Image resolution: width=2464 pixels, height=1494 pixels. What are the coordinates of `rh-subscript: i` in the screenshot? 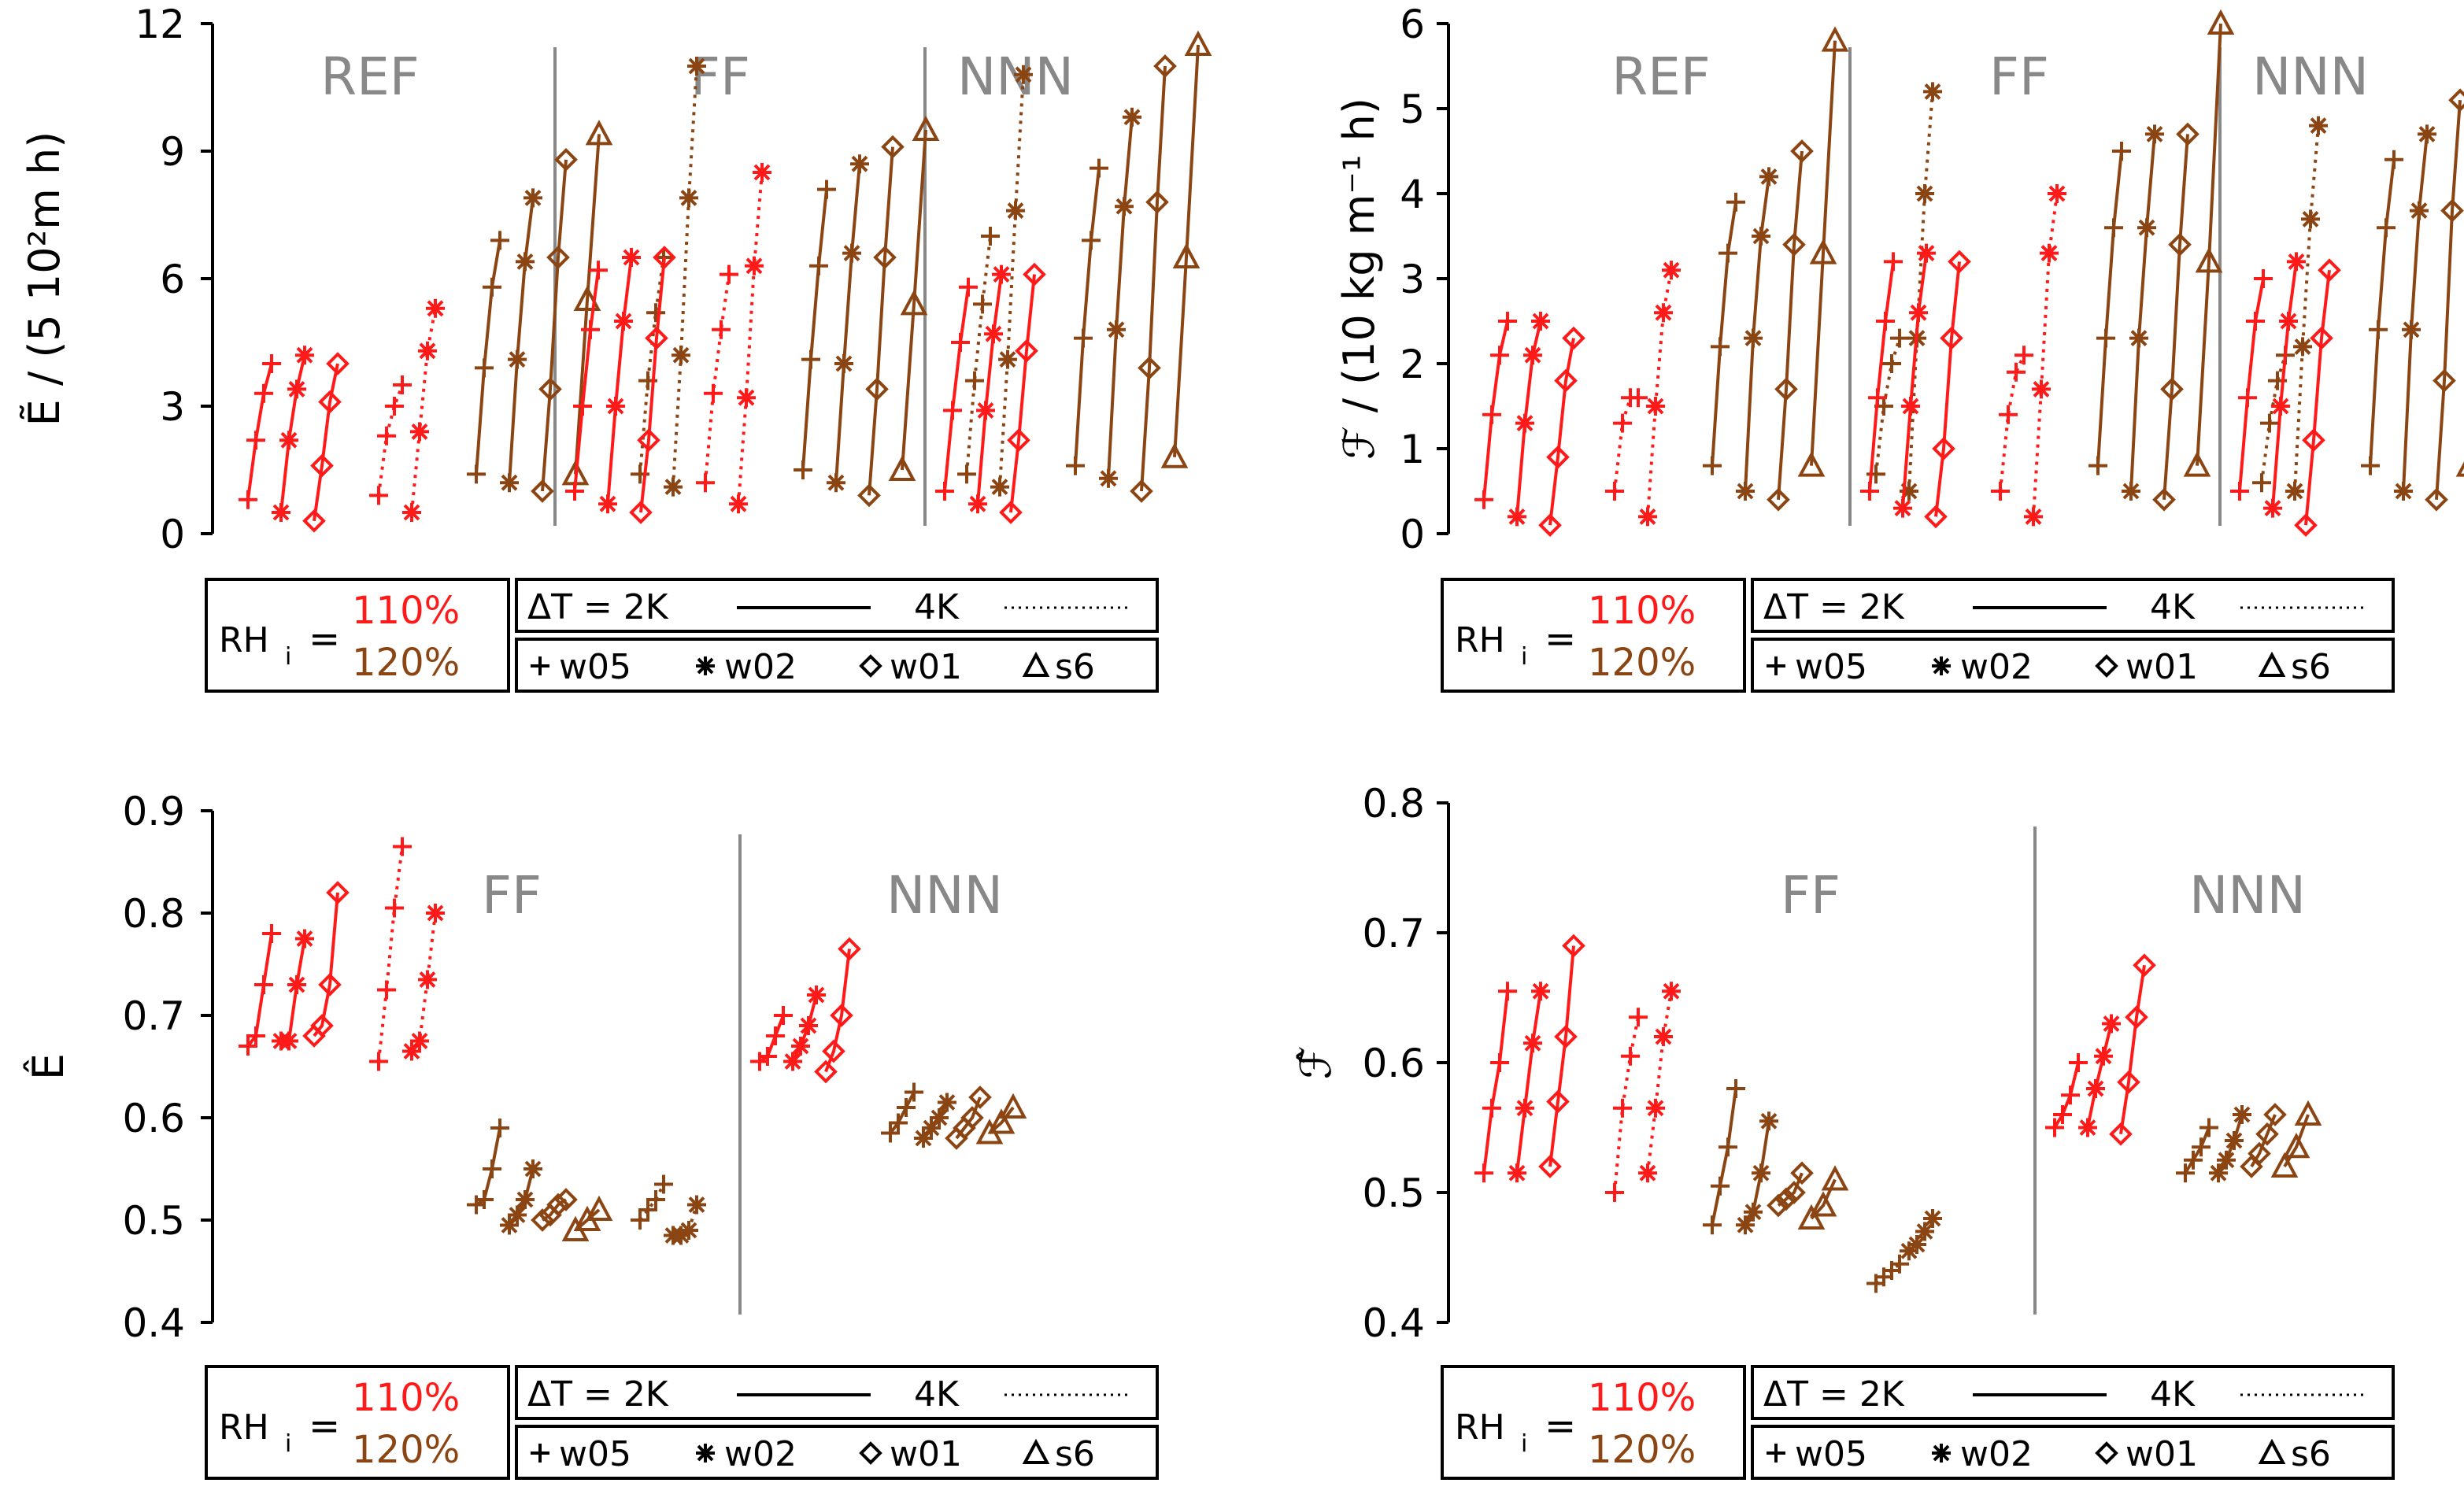 It's located at (1524, 1444).